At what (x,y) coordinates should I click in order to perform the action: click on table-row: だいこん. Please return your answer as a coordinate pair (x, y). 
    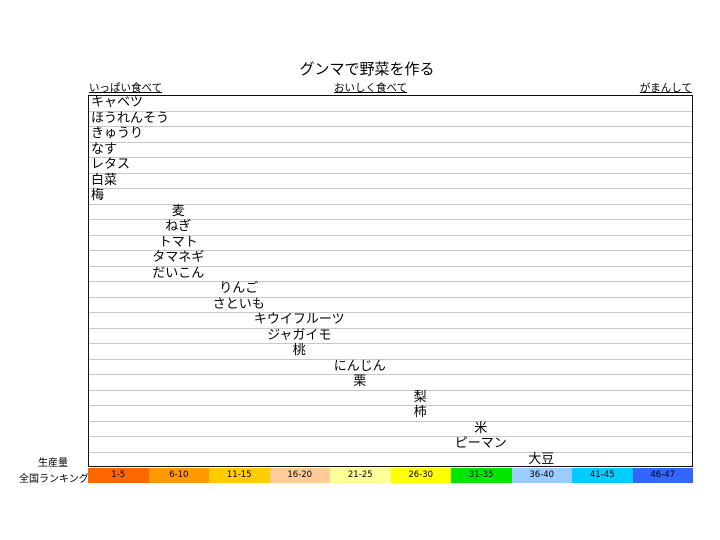
    Looking at the image, I should click on (390, 273).